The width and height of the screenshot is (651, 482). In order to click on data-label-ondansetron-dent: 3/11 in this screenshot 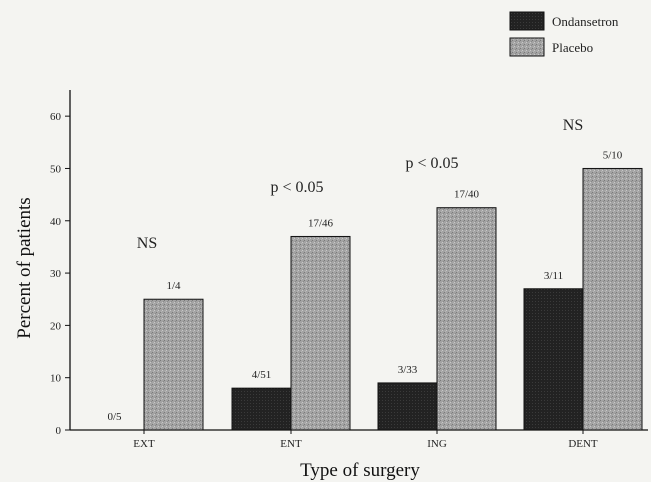, I will do `click(553, 276)`.